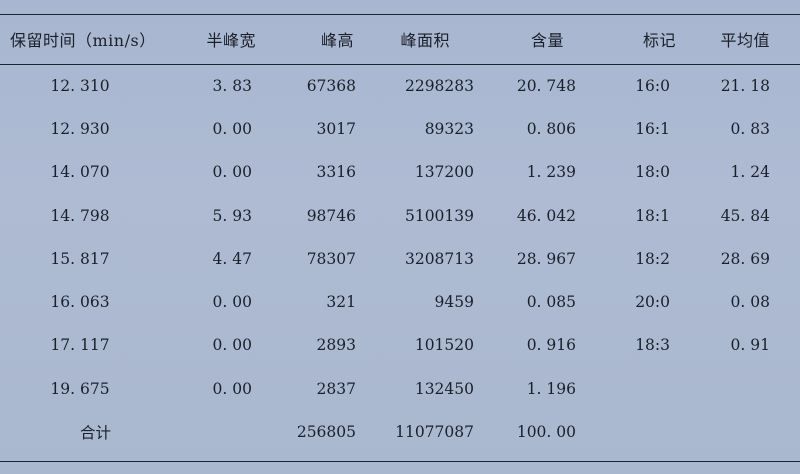  Describe the element at coordinates (439, 215) in the screenshot. I see `cell-peak-area: 5100139` at that location.